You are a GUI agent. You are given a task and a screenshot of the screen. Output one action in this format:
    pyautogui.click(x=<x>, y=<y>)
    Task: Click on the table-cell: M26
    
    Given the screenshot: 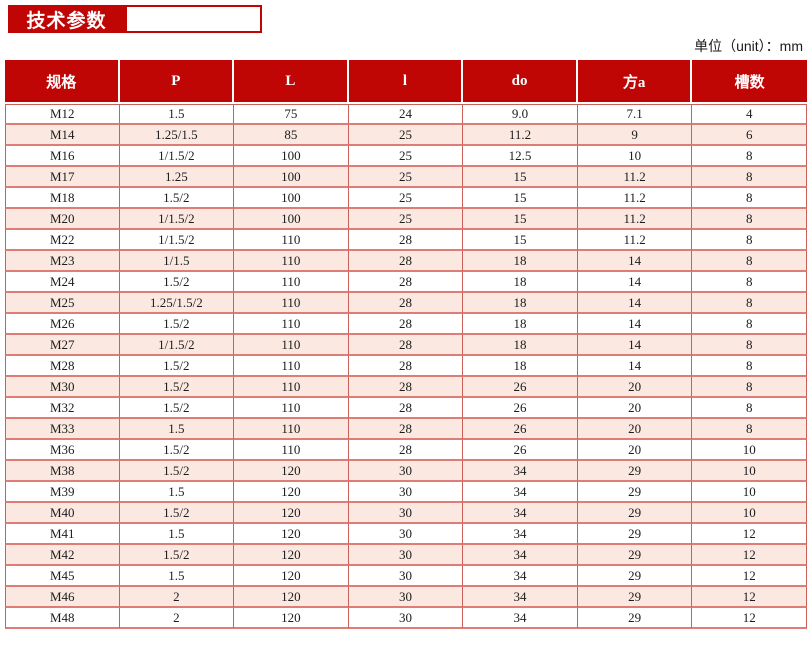 What is the action you would take?
    pyautogui.click(x=62, y=324)
    